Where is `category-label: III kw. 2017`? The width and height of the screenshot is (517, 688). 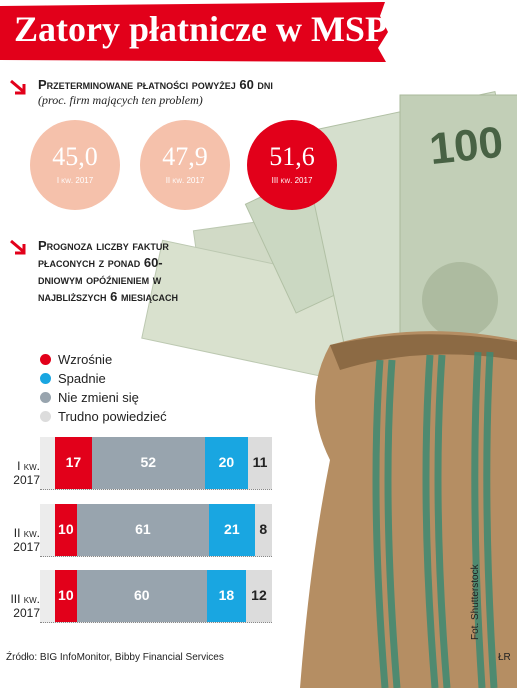 category-label: III kw. 2017 is located at coordinates (25, 606).